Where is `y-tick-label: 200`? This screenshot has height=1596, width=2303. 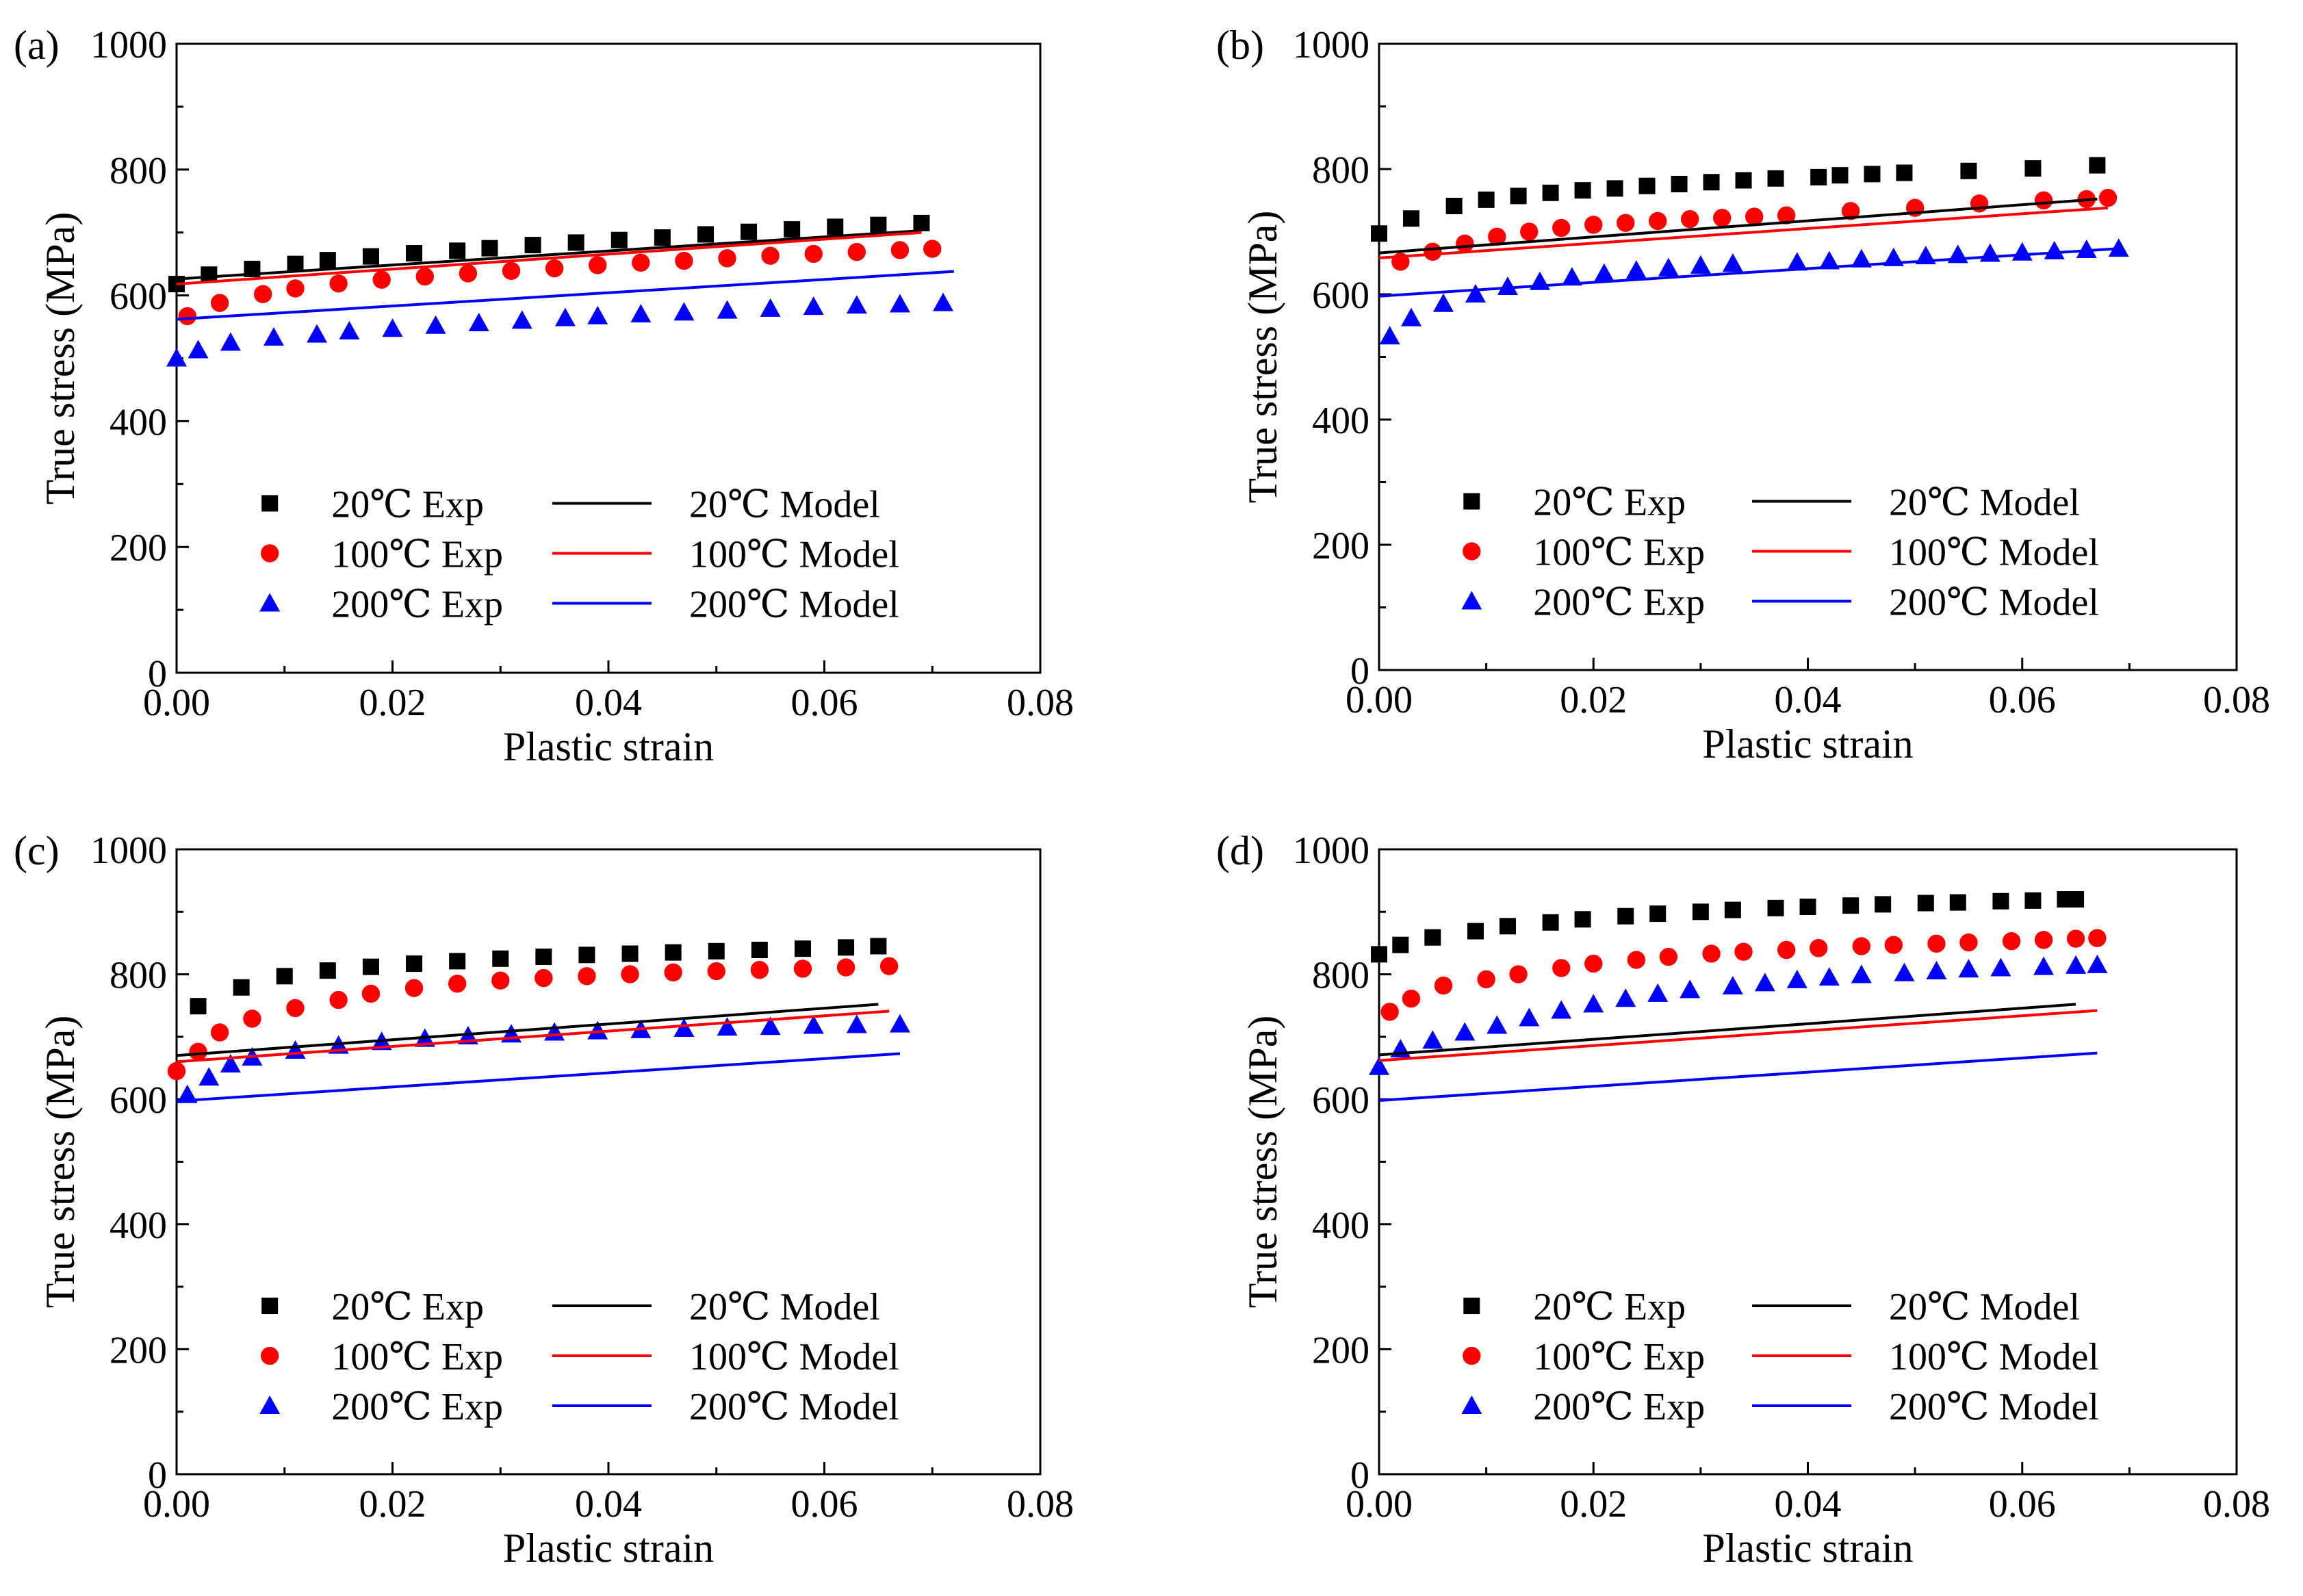
y-tick-label: 200 is located at coordinates (138, 548).